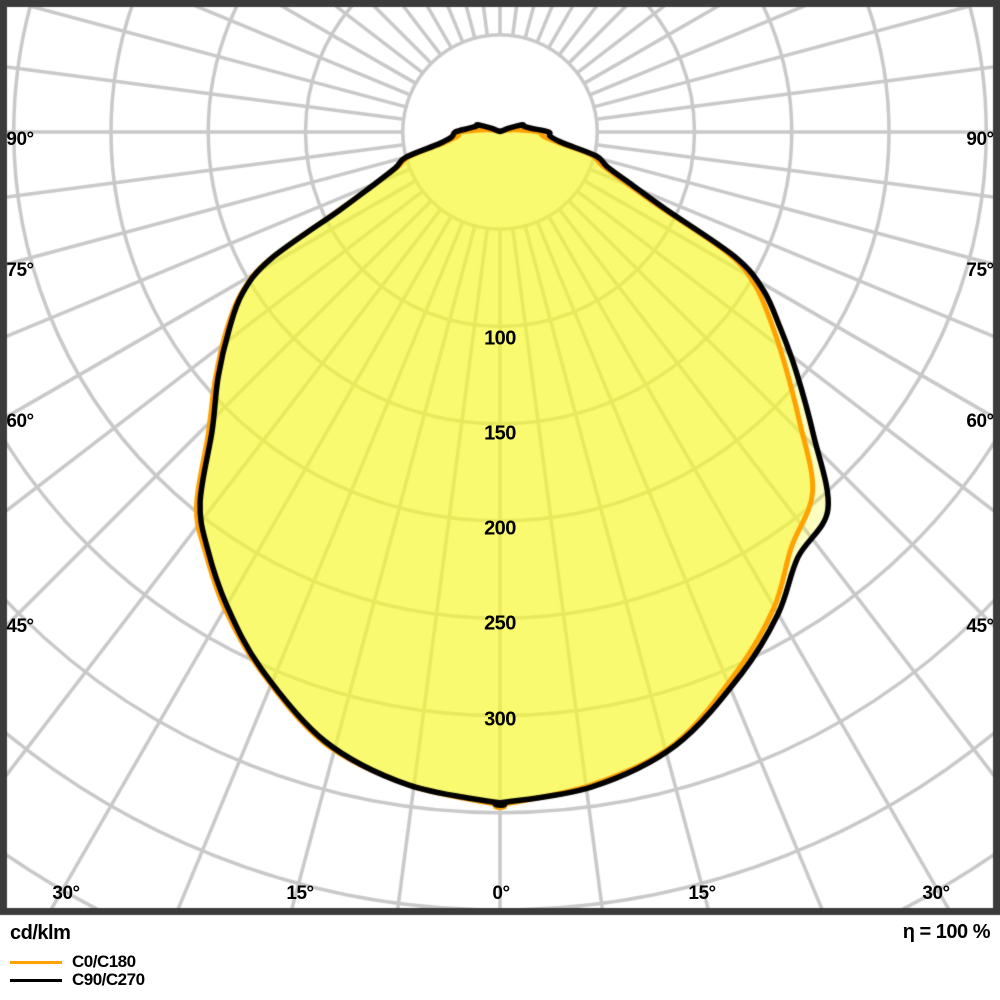 The image size is (1000, 1000). What do you see at coordinates (500, 433) in the screenshot?
I see `radial-tick-150: 150` at bounding box center [500, 433].